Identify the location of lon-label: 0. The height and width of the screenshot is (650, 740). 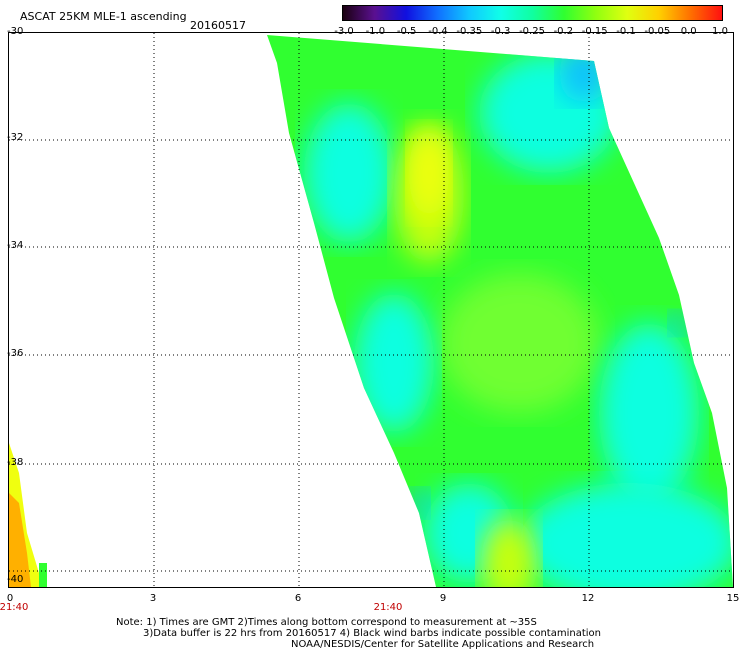
(10, 598).